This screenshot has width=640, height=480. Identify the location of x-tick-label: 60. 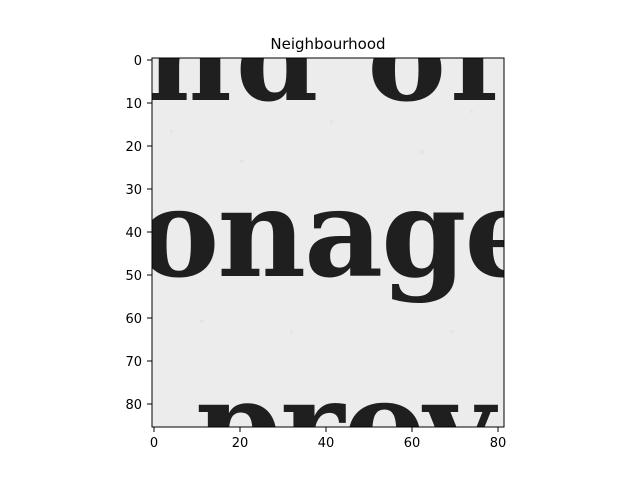
(412, 443).